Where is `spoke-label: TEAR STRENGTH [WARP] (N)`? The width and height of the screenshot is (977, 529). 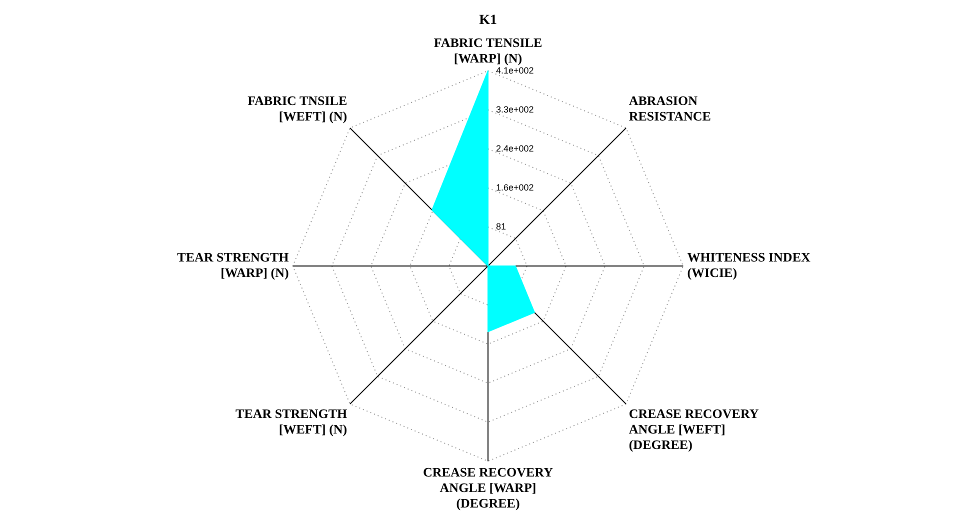 spoke-label: TEAR STRENGTH [WARP] (N) is located at coordinates (233, 265).